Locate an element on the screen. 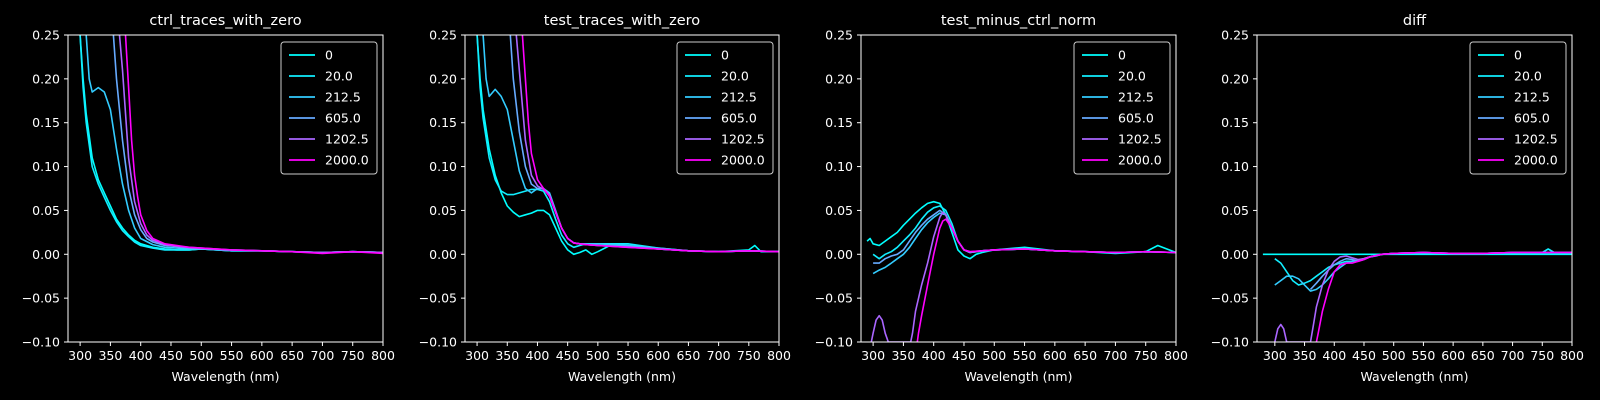 This screenshot has height=400, width=1600. y-tick-label: 0.25 is located at coordinates (839, 35).